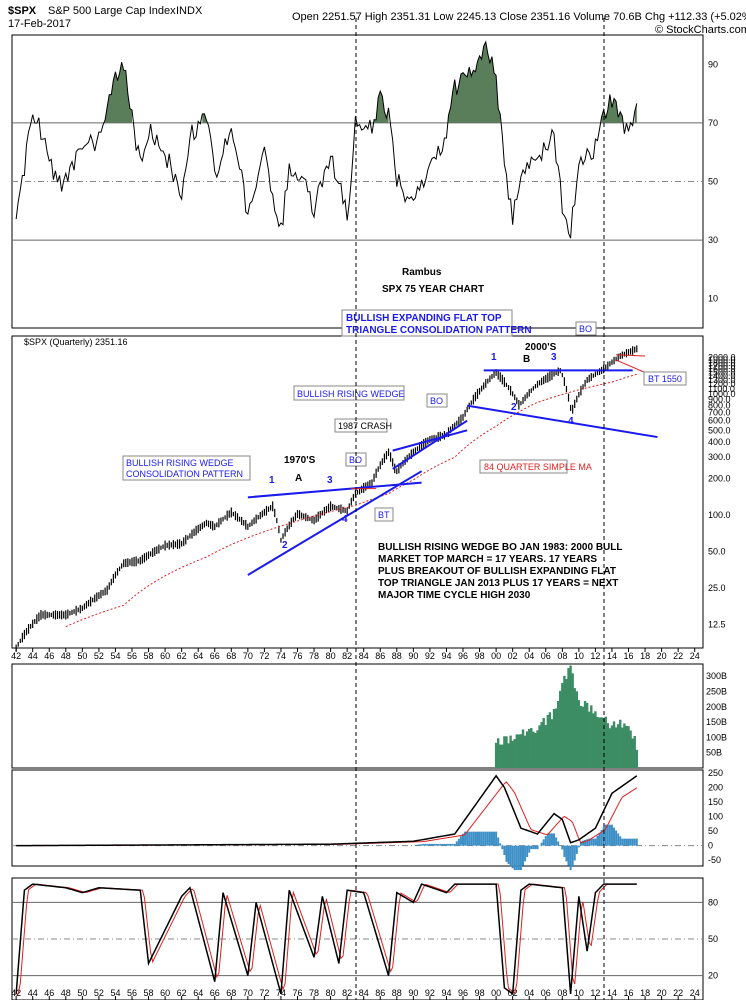 Image resolution: width=746 pixels, height=1000 pixels. What do you see at coordinates (529, 993) in the screenshot?
I see `x-axis-bottom-label-04: 04` at bounding box center [529, 993].